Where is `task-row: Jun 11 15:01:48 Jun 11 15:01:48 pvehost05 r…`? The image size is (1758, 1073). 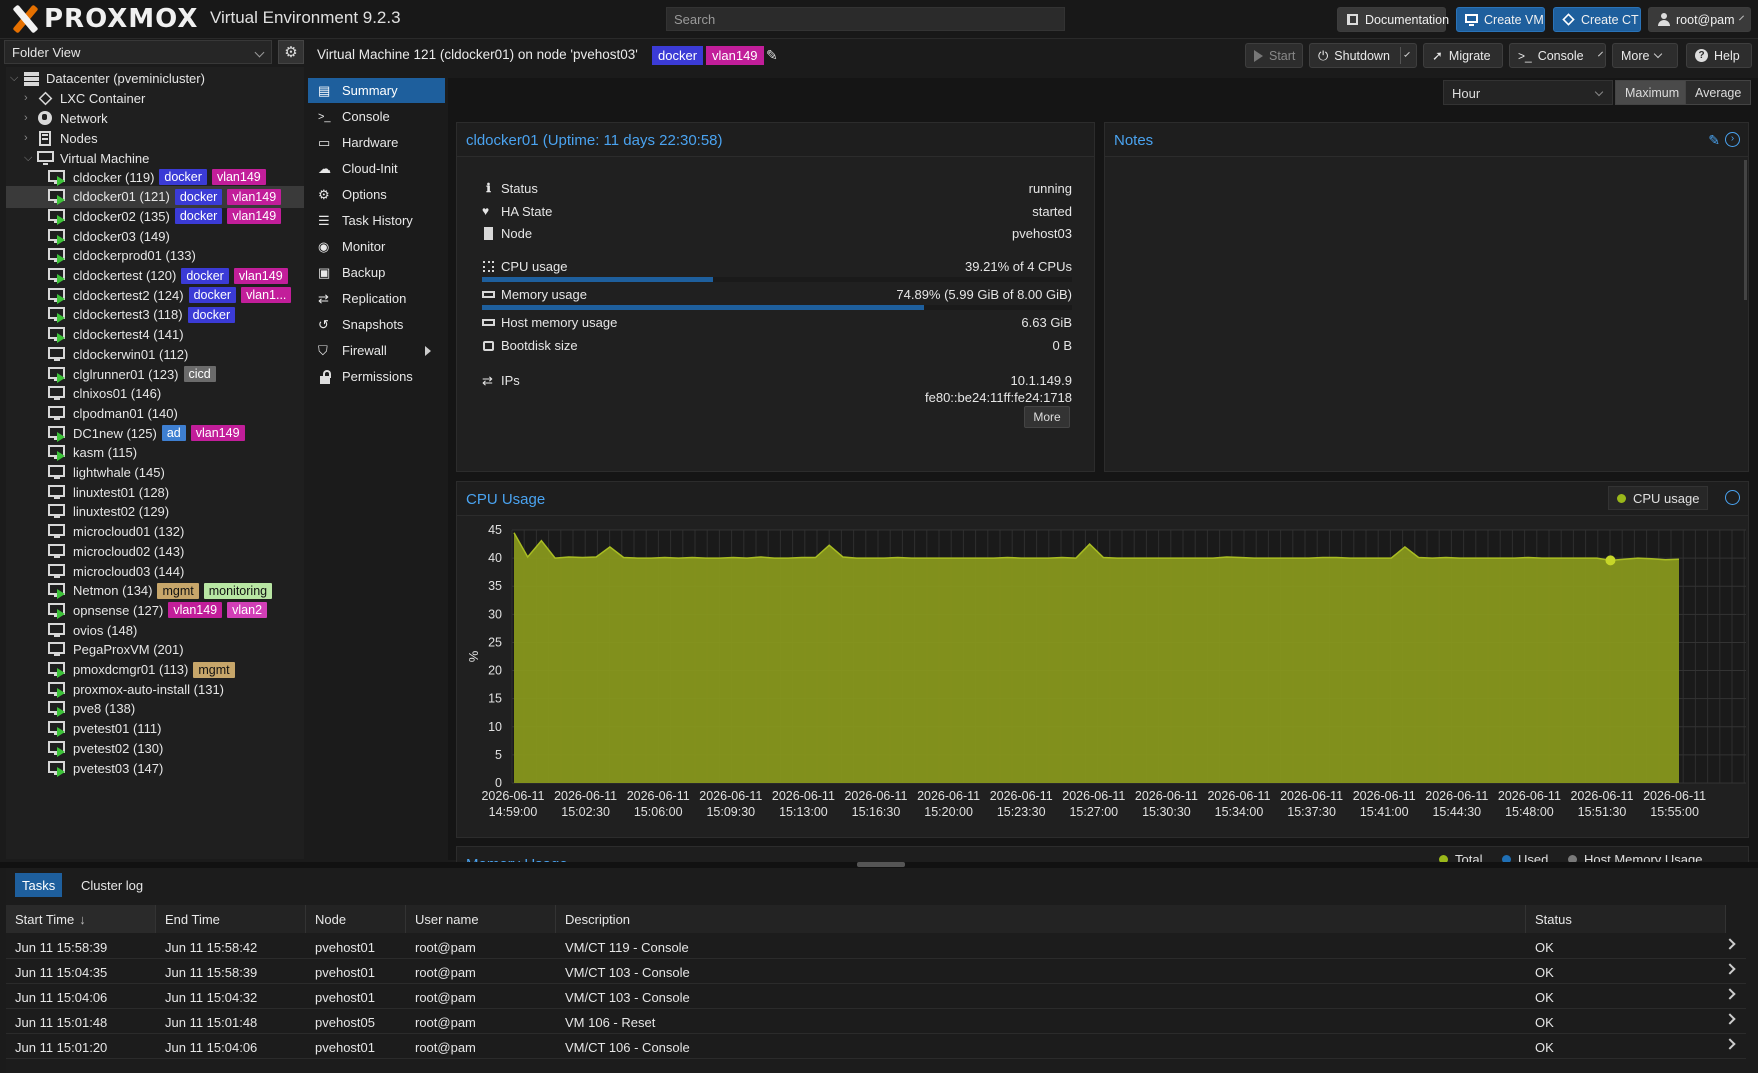 task-row: Jun 11 15:01:48 Jun 11 15:01:48 pvehost05 r… is located at coordinates (876, 1021).